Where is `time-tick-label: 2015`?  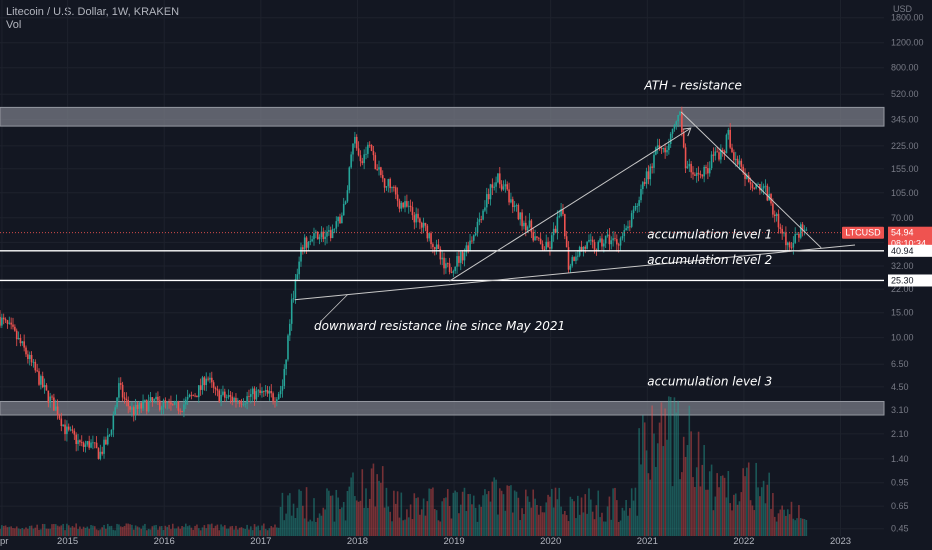 time-tick-label: 2015 is located at coordinates (67, 541).